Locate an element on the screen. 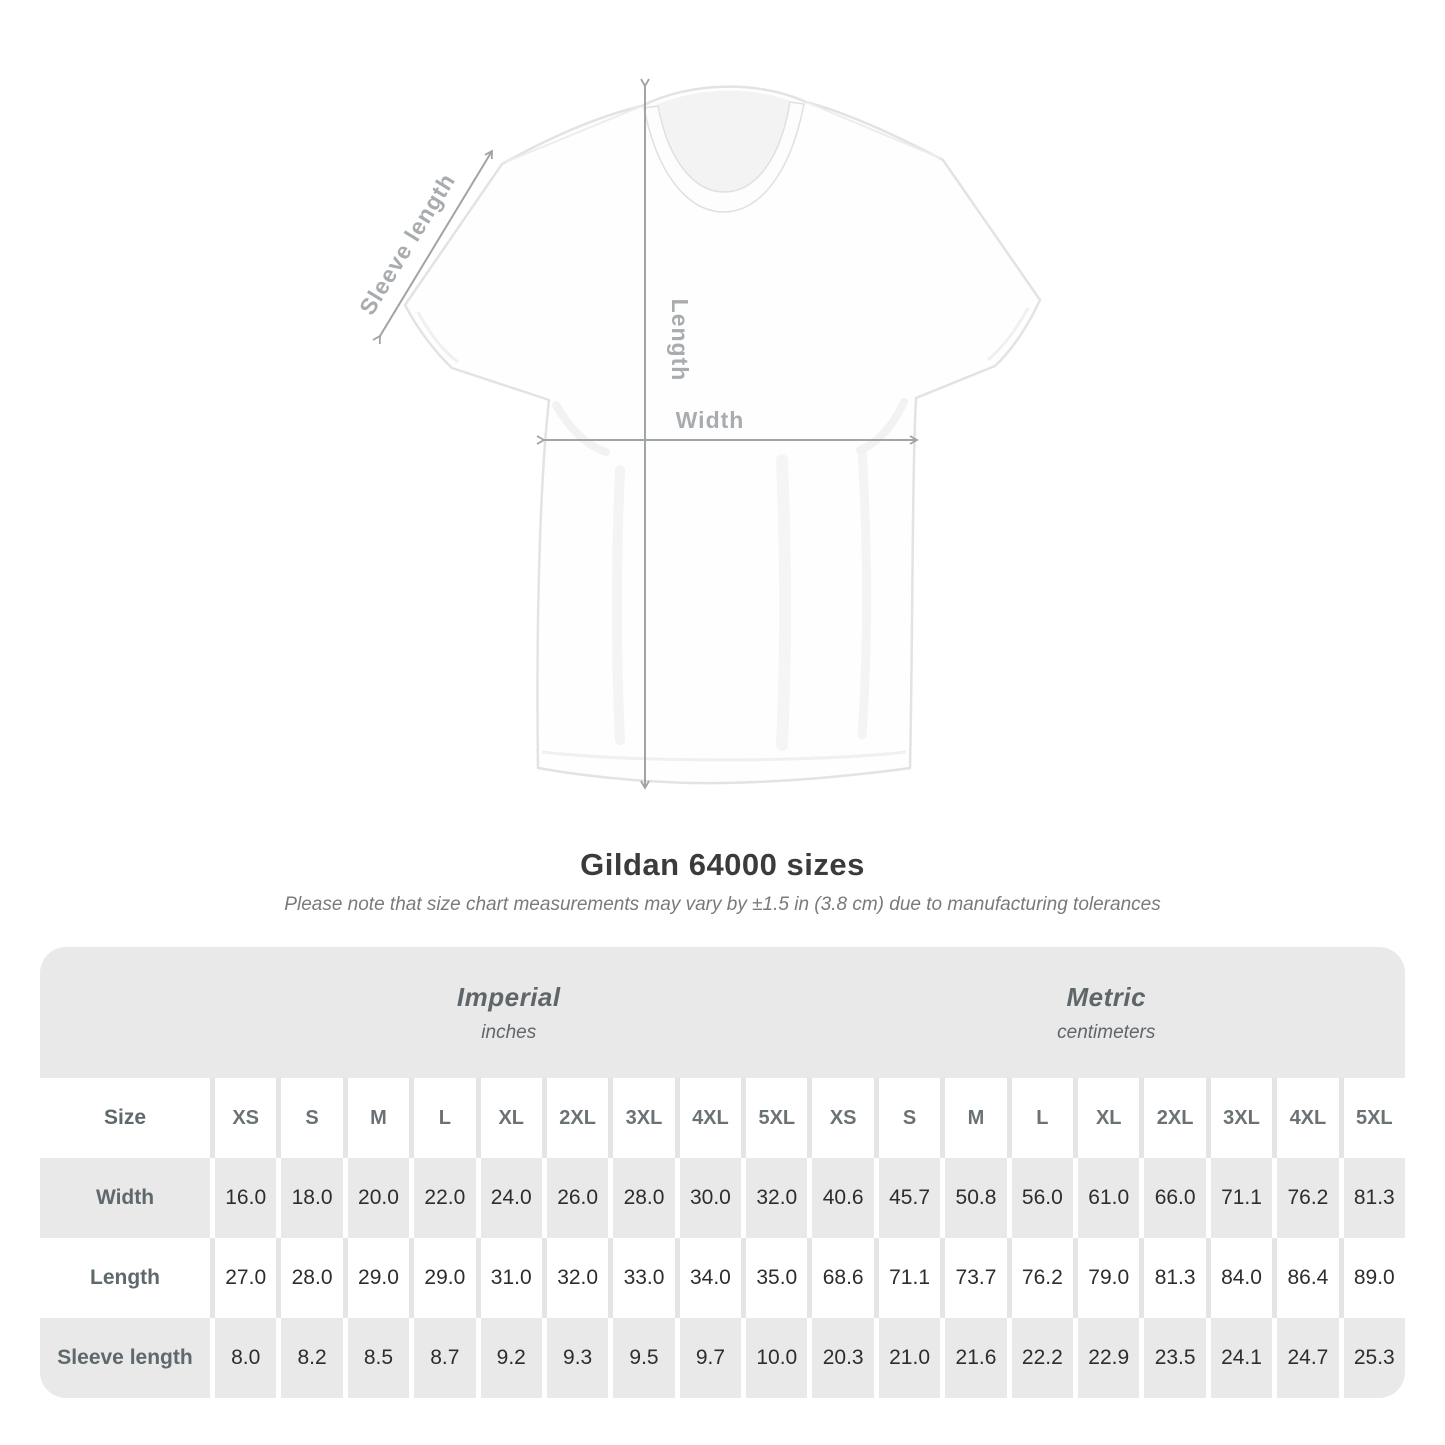  length-label: Length is located at coordinates (680, 340).